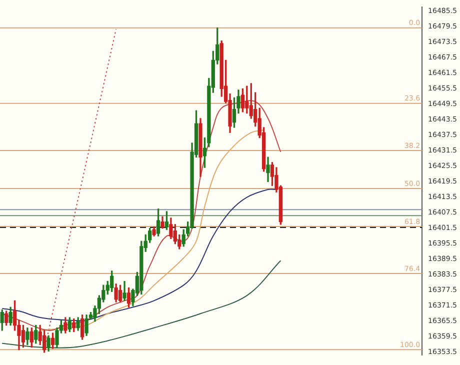 The image size is (460, 365). Describe the element at coordinates (142, 304) in the screenshot. I see `line-series` at that location.